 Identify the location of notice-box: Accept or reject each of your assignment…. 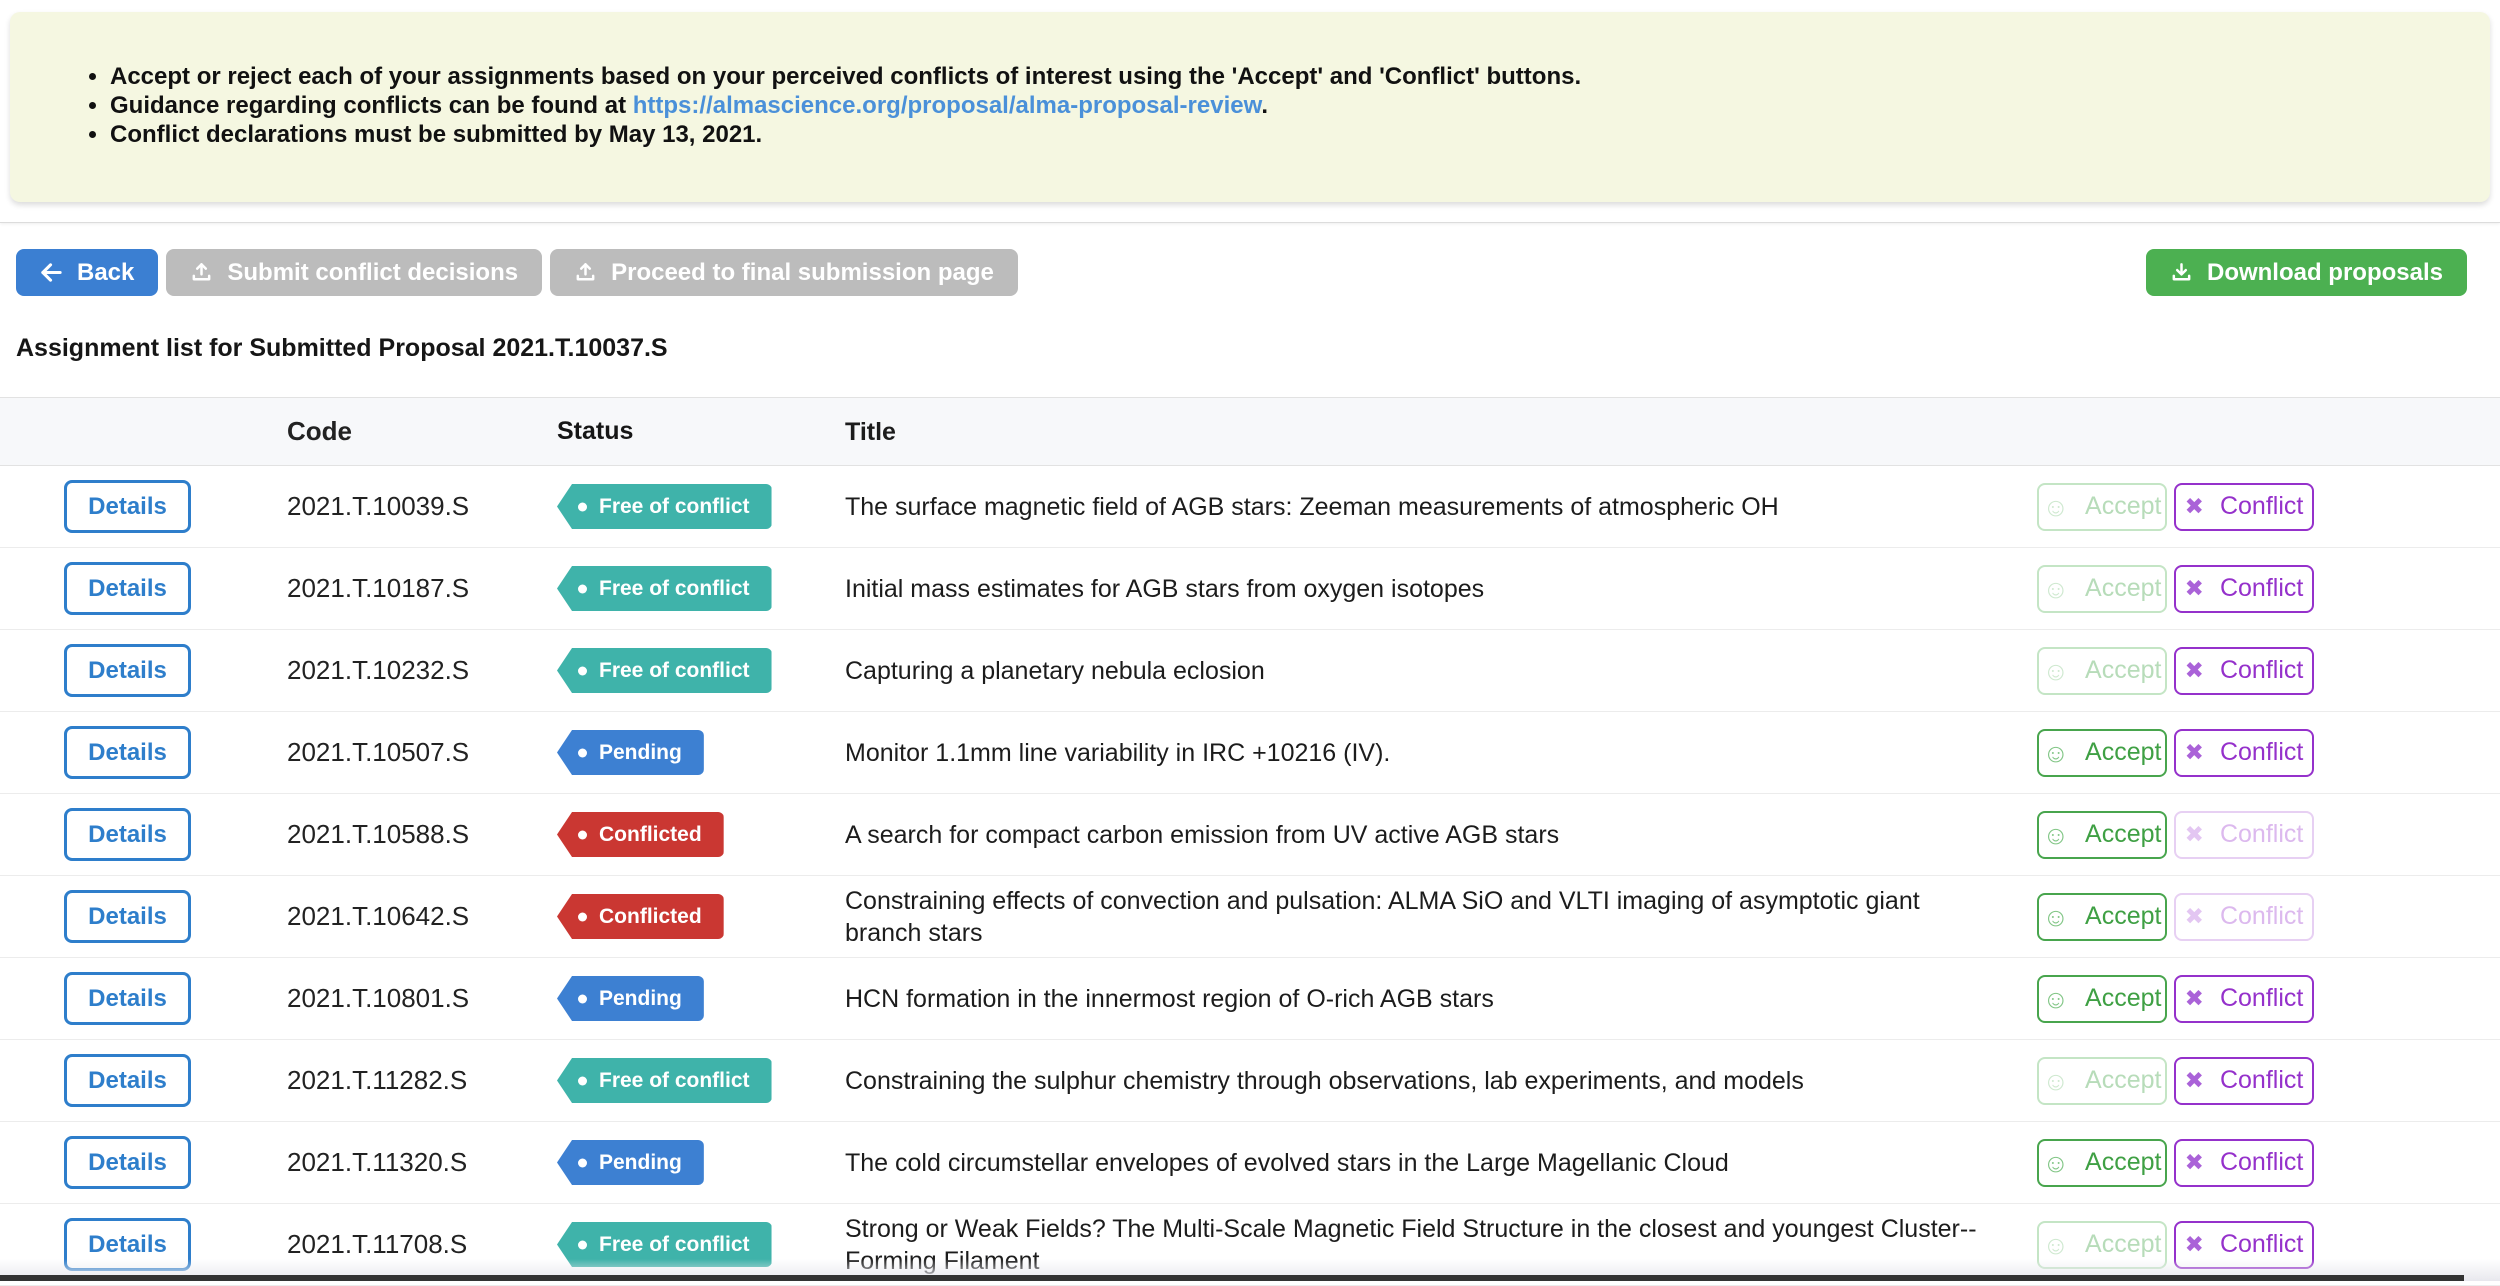
(1250, 107).